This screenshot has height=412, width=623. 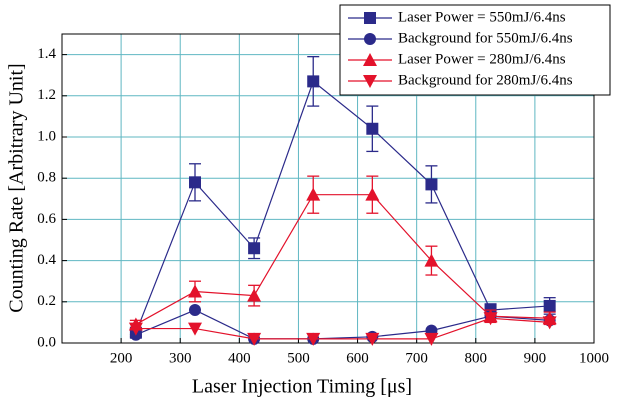 I want to click on x-tick-label: 300, so click(x=180, y=358).